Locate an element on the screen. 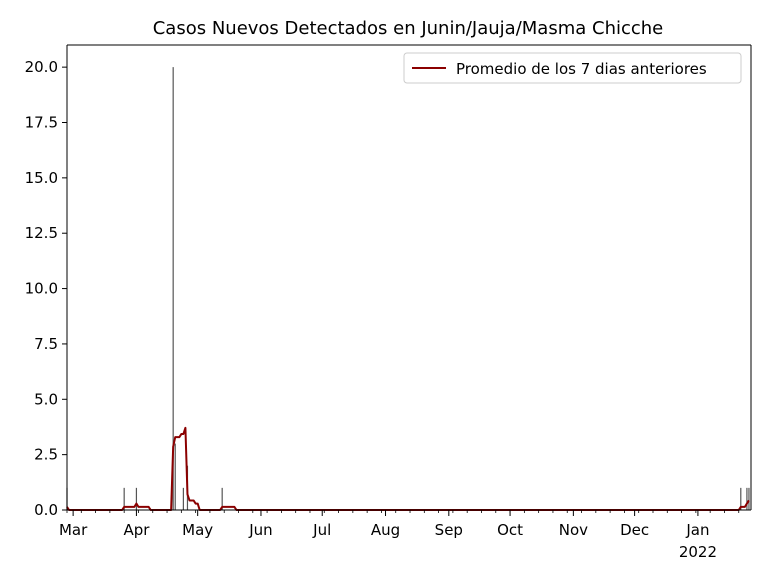 This screenshot has width=768, height=576. y-tick-label: 17.5 is located at coordinates (41, 123).